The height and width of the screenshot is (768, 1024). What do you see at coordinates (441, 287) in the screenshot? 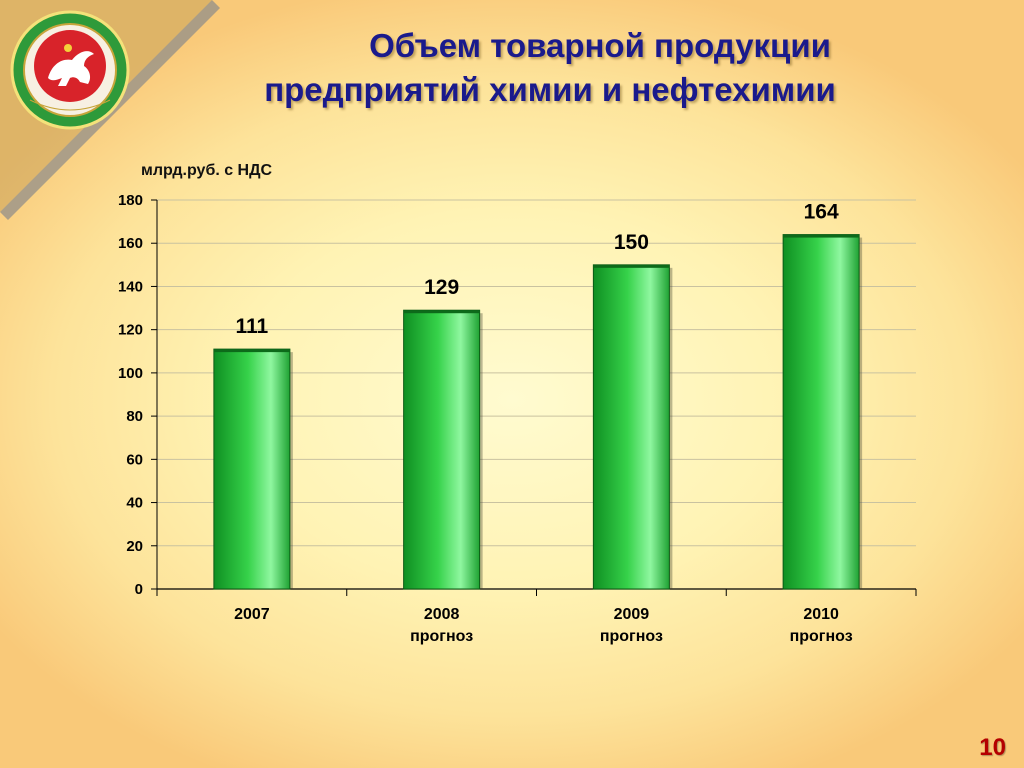
I see `data-label: 129` at bounding box center [441, 287].